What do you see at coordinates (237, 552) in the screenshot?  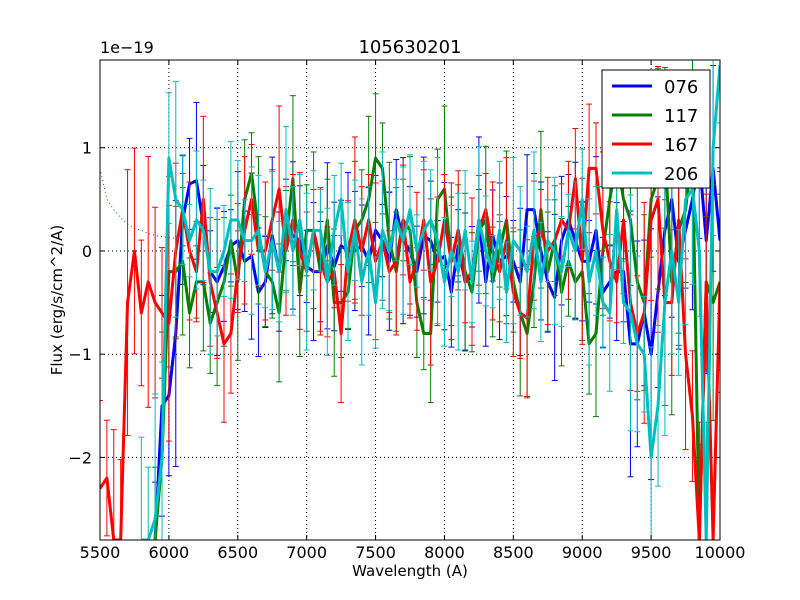 I see `x-tick-label: 6500` at bounding box center [237, 552].